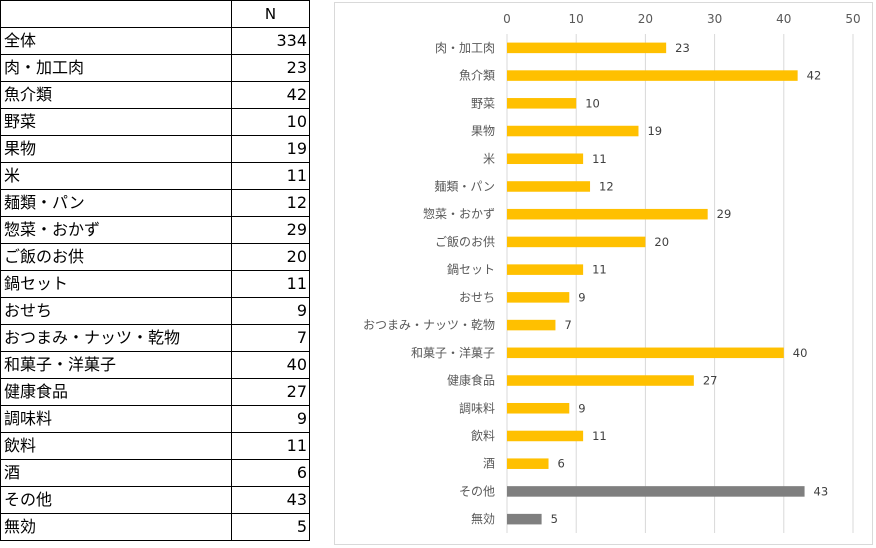 The height and width of the screenshot is (548, 876). I want to click on data-label: 42, so click(814, 76).